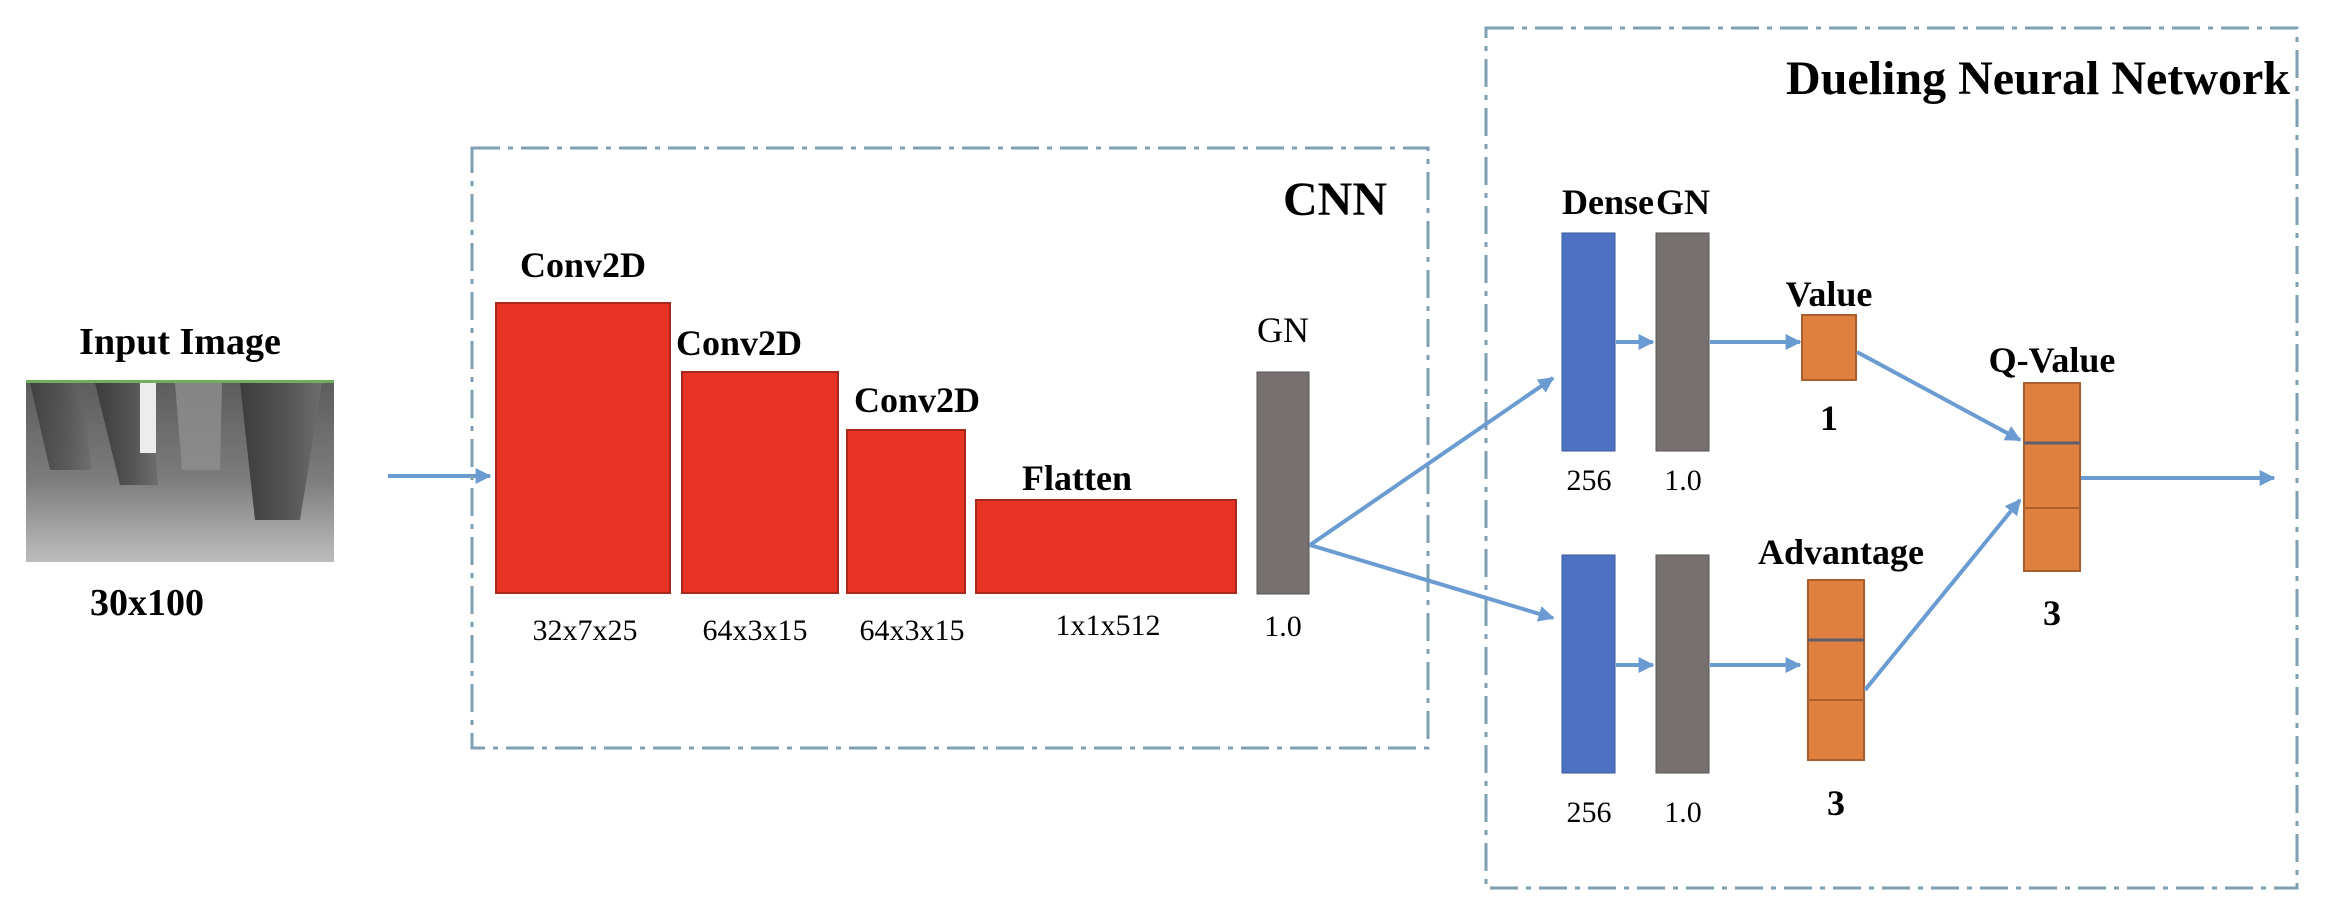 The height and width of the screenshot is (924, 2336). What do you see at coordinates (2052, 360) in the screenshot?
I see `qvalue-name: Q-Value` at bounding box center [2052, 360].